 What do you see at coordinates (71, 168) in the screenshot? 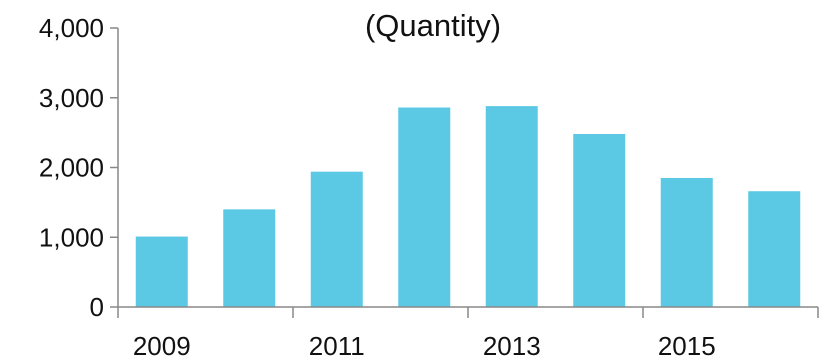
I see `y-tick-label: 2,000` at bounding box center [71, 168].